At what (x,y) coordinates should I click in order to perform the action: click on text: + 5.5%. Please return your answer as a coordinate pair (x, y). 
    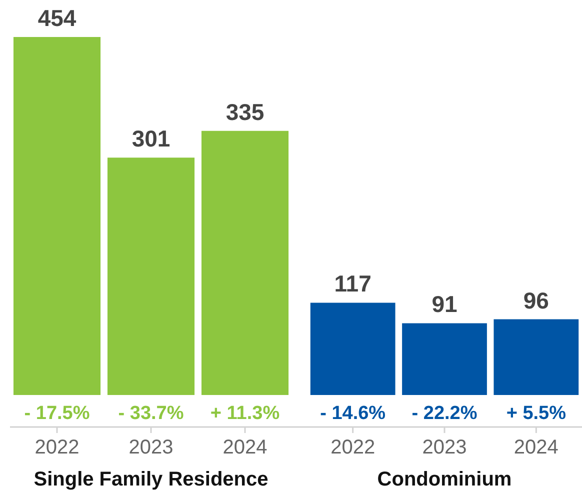
    Looking at the image, I should click on (536, 413).